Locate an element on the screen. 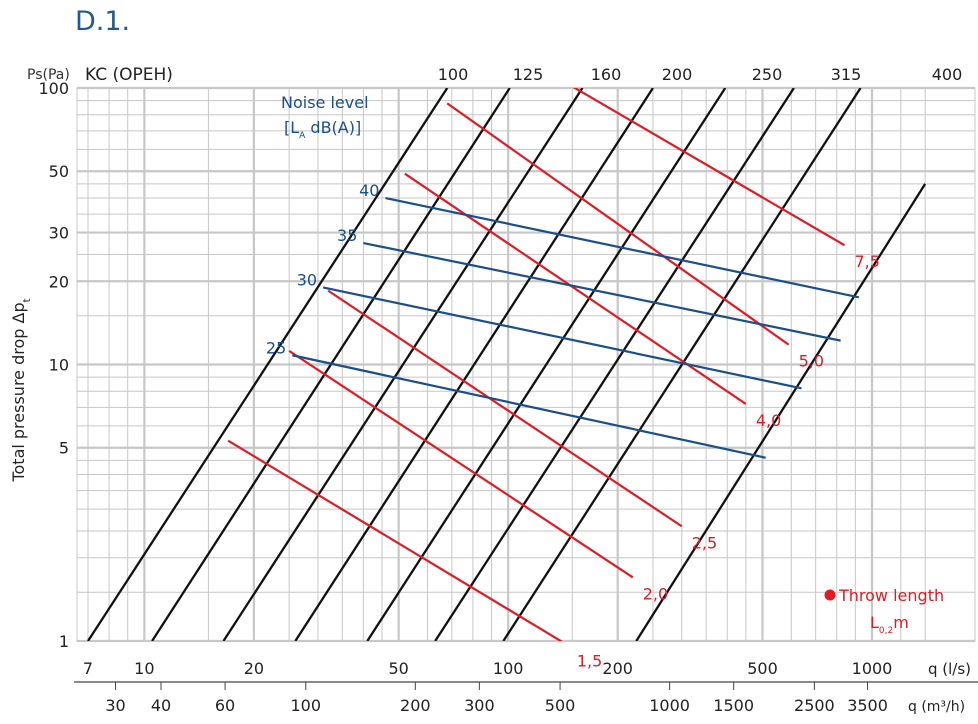 The width and height of the screenshot is (978, 724). duct-size-label: 160 is located at coordinates (606, 74).